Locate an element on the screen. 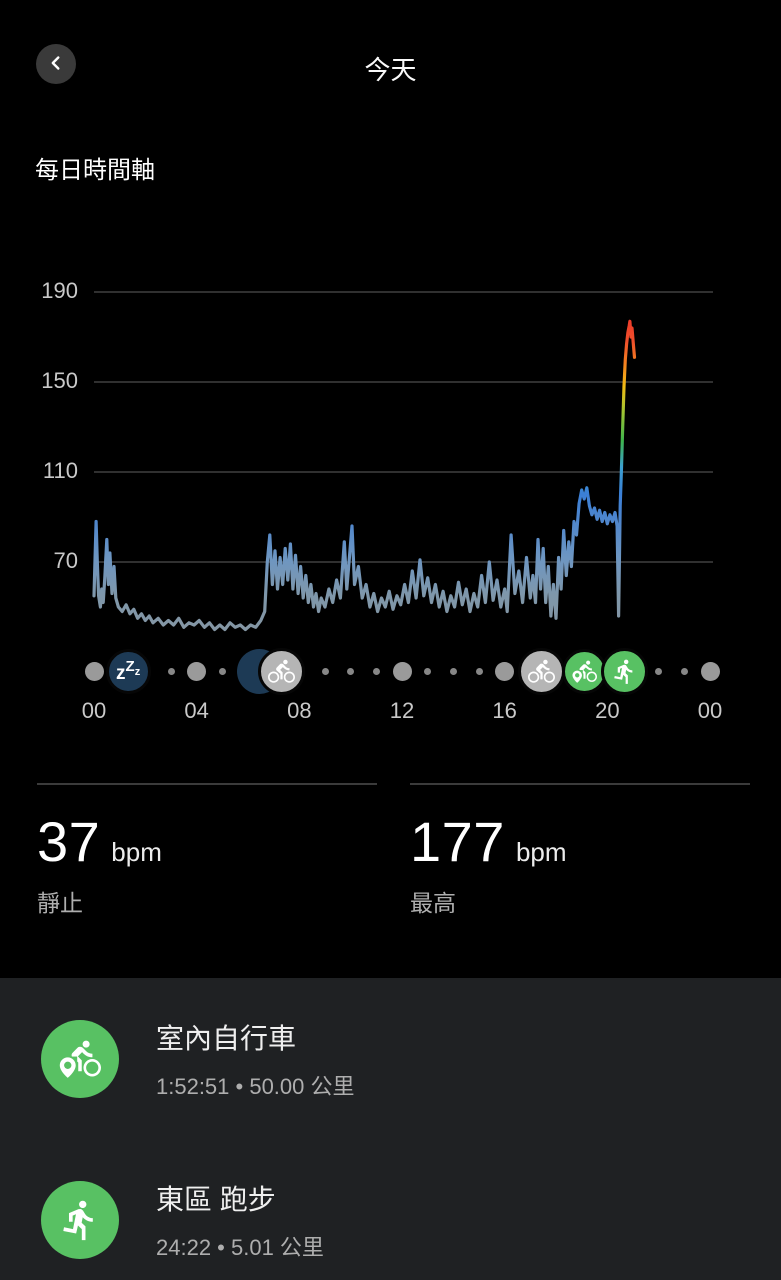 Image resolution: width=781 pixels, height=1280 pixels. activity-title: 室內自行車 is located at coordinates (226, 1038).